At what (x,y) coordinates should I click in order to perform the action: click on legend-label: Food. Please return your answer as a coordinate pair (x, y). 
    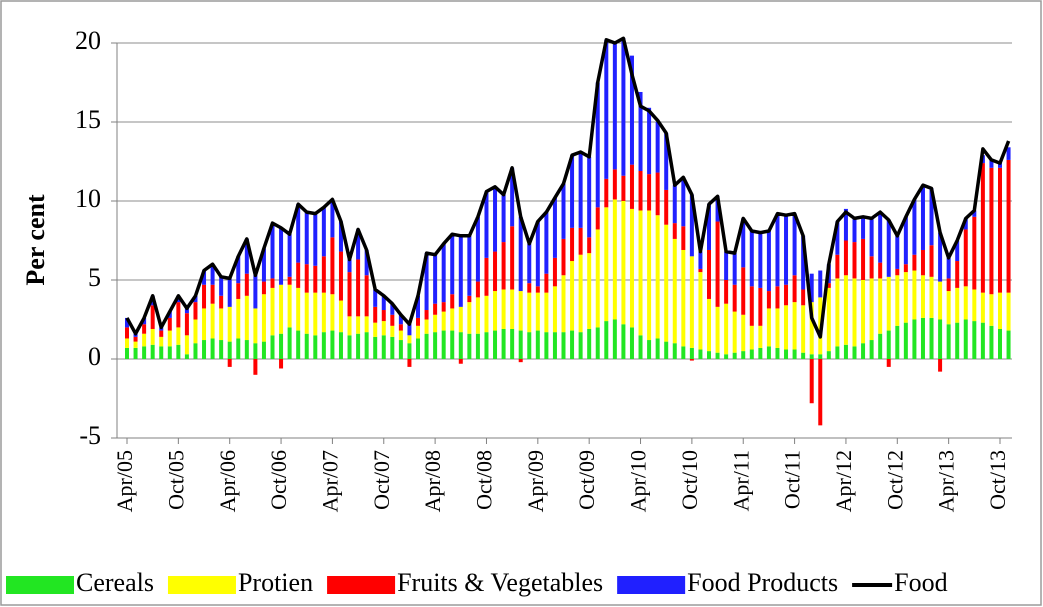
    Looking at the image, I should click on (920, 582).